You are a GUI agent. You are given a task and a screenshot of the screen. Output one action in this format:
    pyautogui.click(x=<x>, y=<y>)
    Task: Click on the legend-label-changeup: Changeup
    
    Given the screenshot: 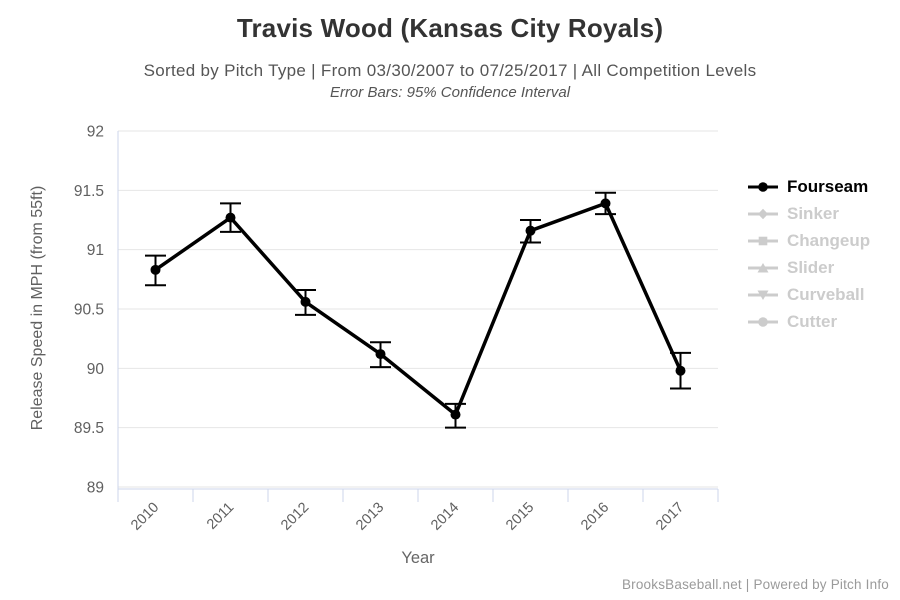 What is the action you would take?
    pyautogui.click(x=829, y=240)
    